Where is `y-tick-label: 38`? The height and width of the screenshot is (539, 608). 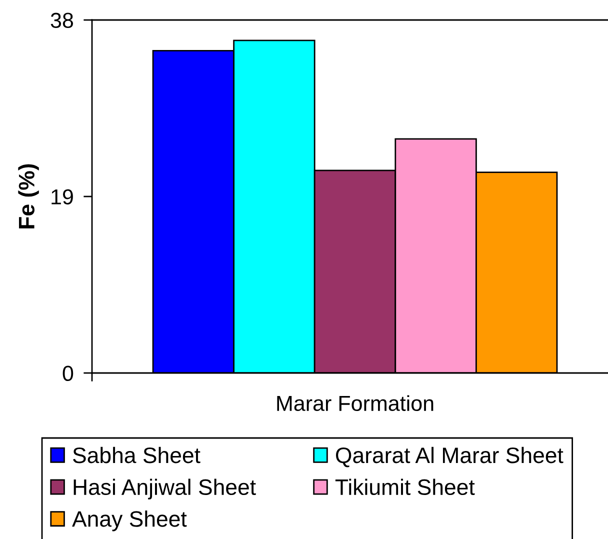
y-tick-label: 38 is located at coordinates (62, 20).